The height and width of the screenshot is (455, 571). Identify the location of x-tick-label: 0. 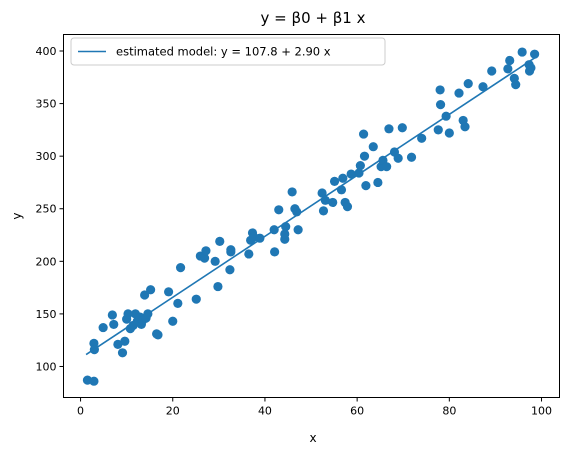
(80, 411).